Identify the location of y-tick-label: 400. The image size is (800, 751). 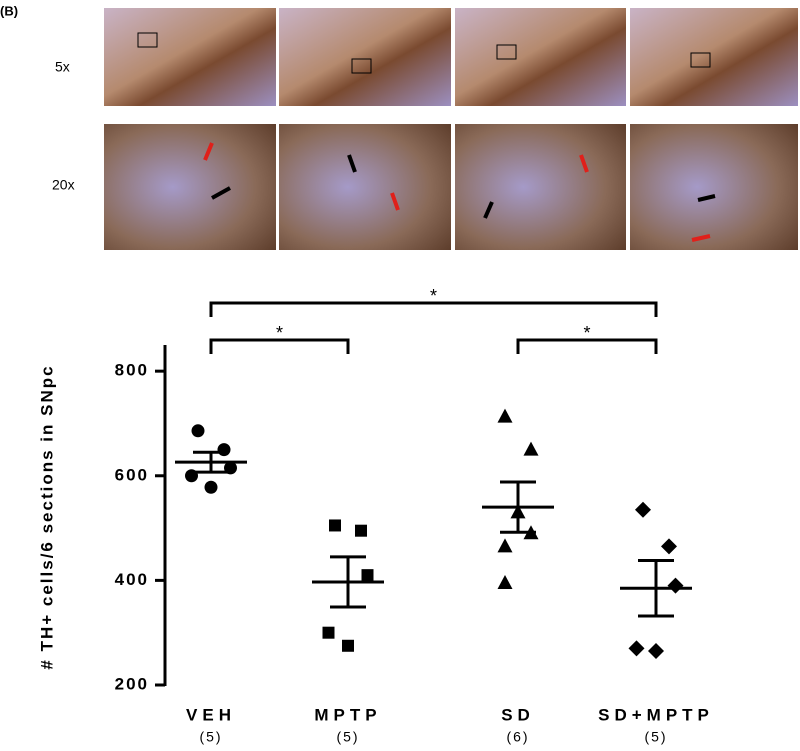
(132, 579).